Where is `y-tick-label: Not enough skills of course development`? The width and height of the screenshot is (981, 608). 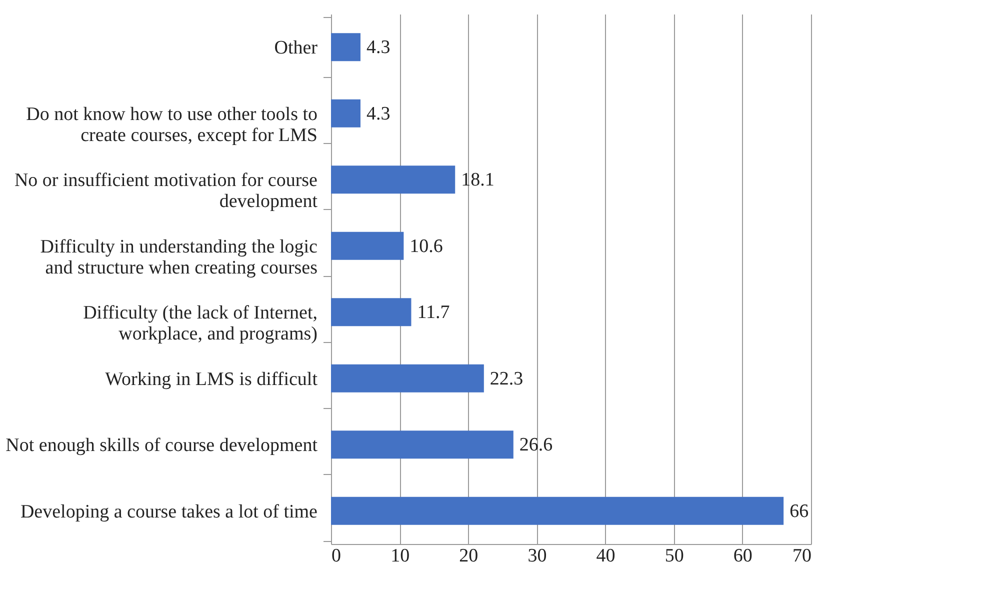
y-tick-label: Not enough skills of course development is located at coordinates (162, 445).